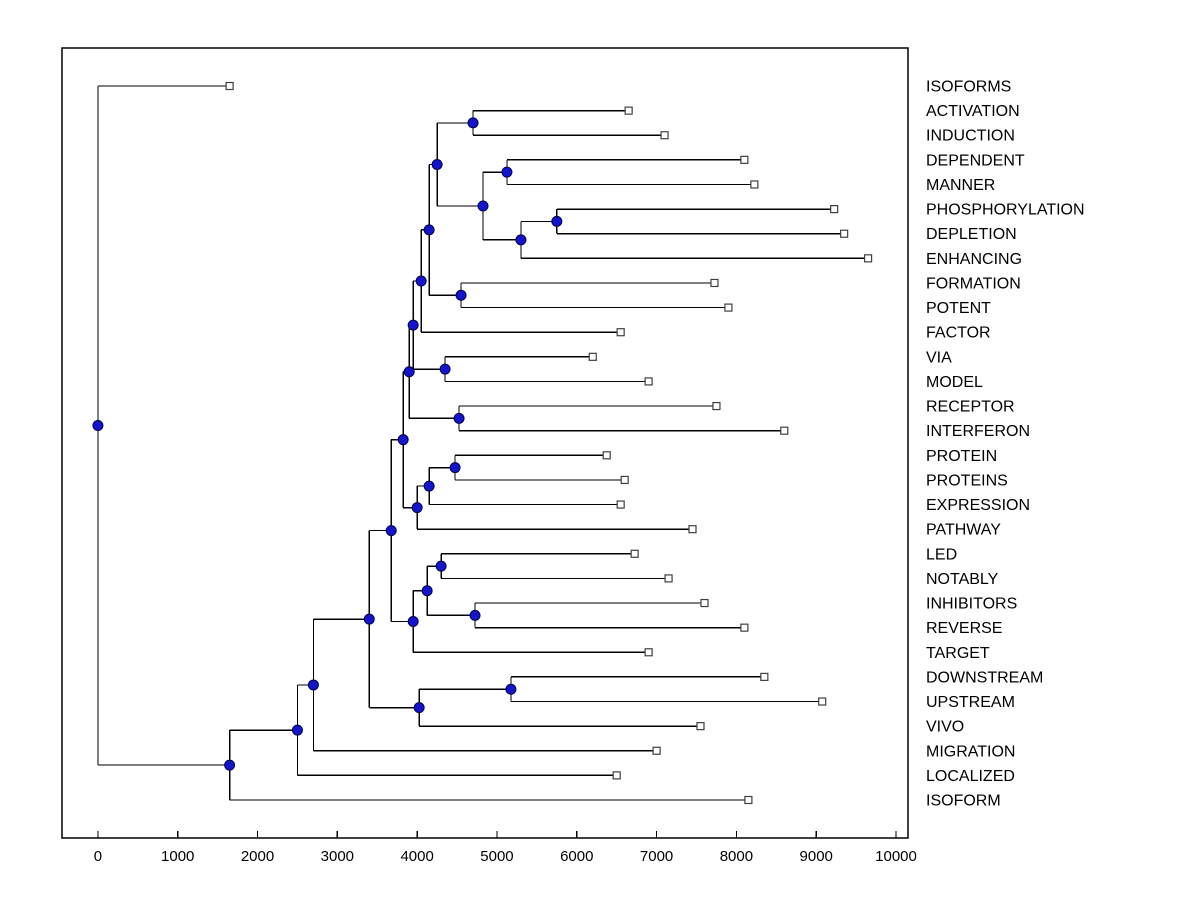 The width and height of the screenshot is (1200, 900). I want to click on leaf-label: LED, so click(941, 554).